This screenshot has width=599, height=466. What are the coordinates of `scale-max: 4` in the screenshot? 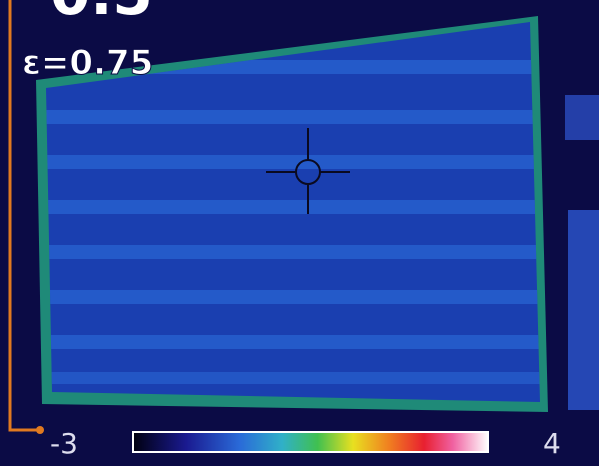 It's located at (552, 443).